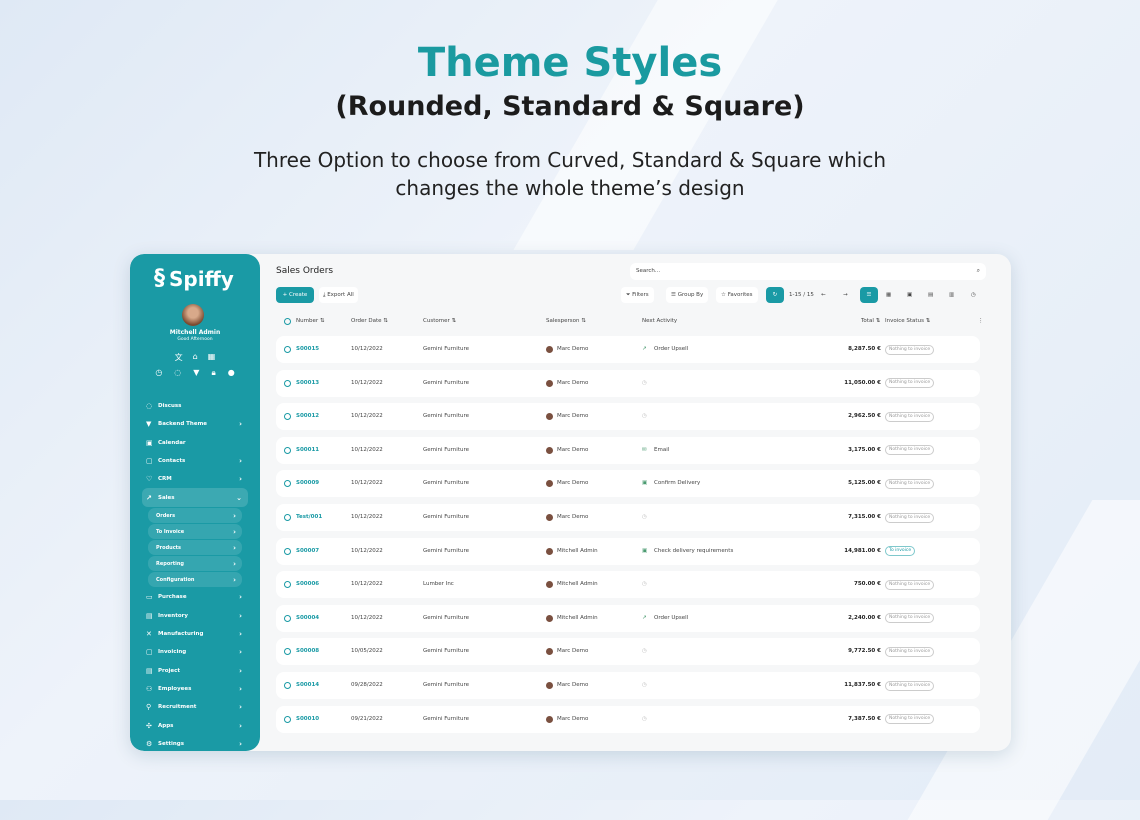  What do you see at coordinates (295, 295) in the screenshot?
I see `create-button: + Create` at bounding box center [295, 295].